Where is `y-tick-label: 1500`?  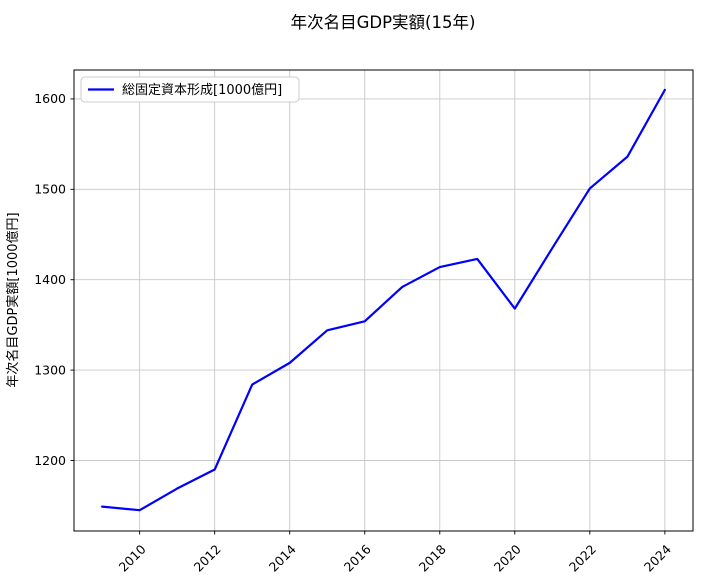 y-tick-label: 1500 is located at coordinates (50, 189).